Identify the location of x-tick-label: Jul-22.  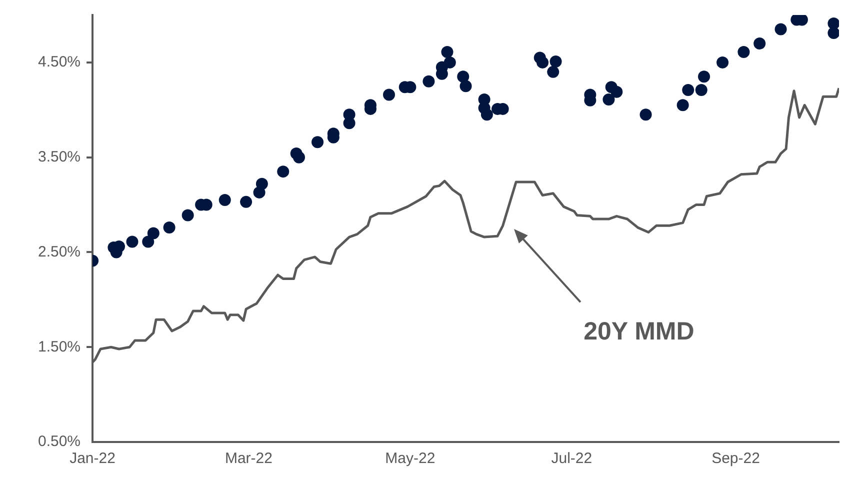
(571, 459).